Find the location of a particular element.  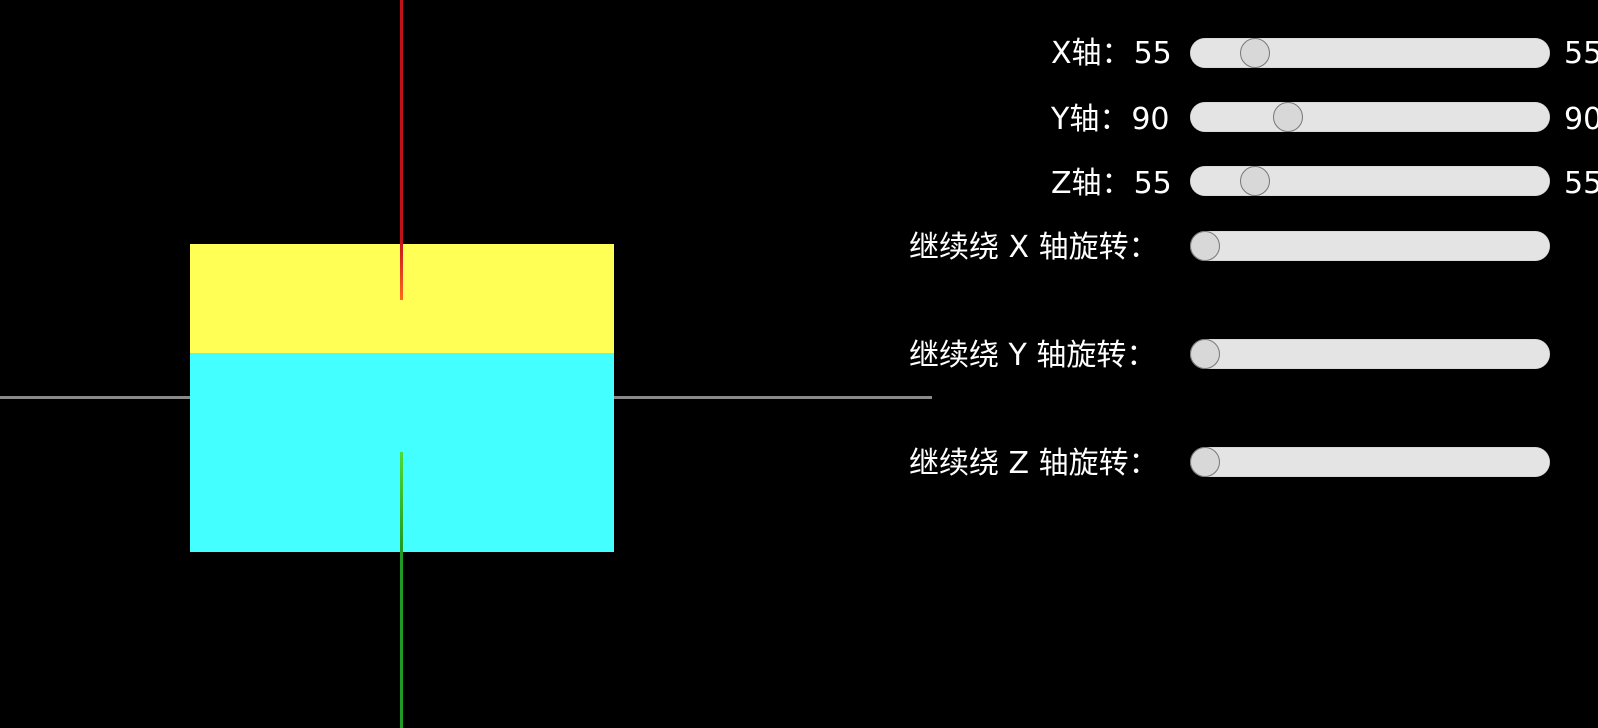

z-rotation-slider is located at coordinates (1370, 181).